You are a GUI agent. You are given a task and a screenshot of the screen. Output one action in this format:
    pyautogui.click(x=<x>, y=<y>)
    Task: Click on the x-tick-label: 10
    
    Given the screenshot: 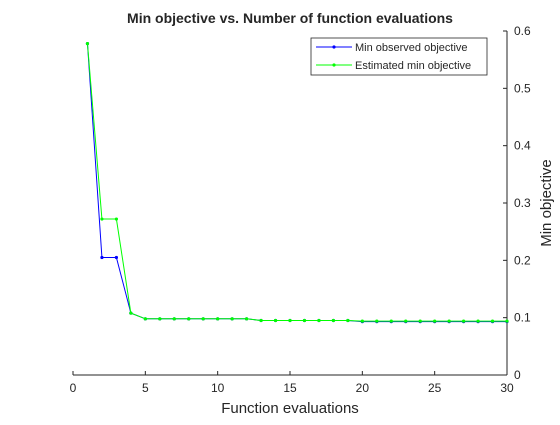 What is the action you would take?
    pyautogui.click(x=218, y=388)
    